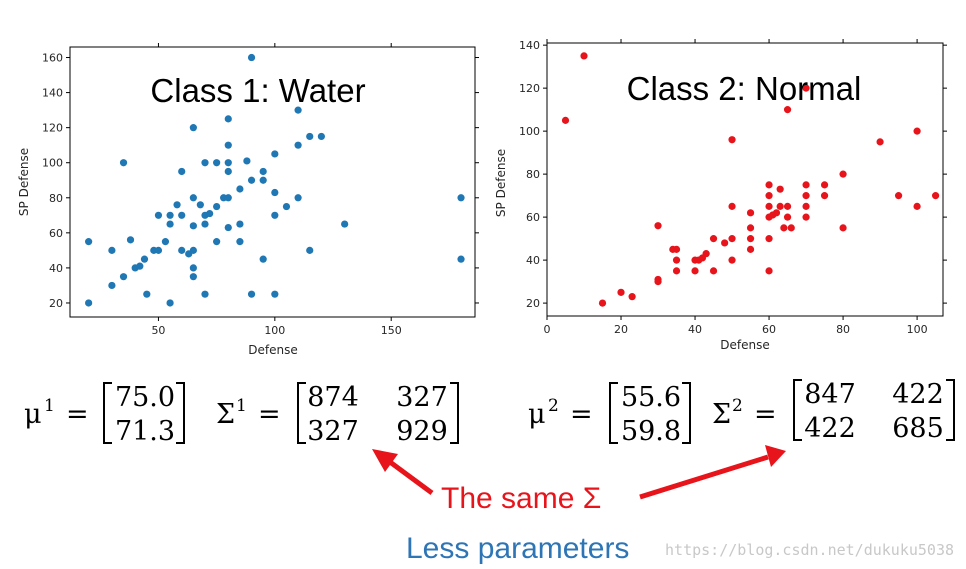 The height and width of the screenshot is (569, 966). Describe the element at coordinates (769, 329) in the screenshot. I see `x-tick-label: 60` at that location.